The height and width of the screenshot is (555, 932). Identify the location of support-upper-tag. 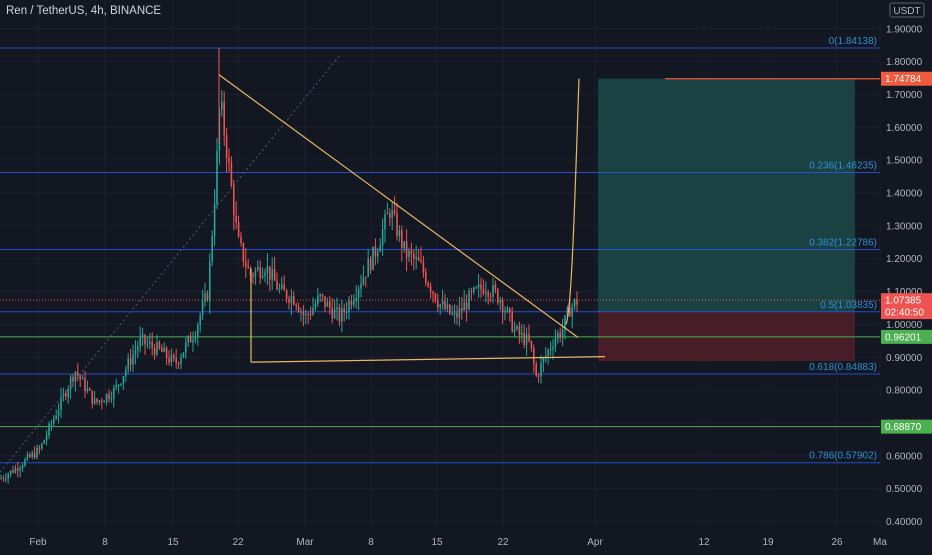
(906, 336).